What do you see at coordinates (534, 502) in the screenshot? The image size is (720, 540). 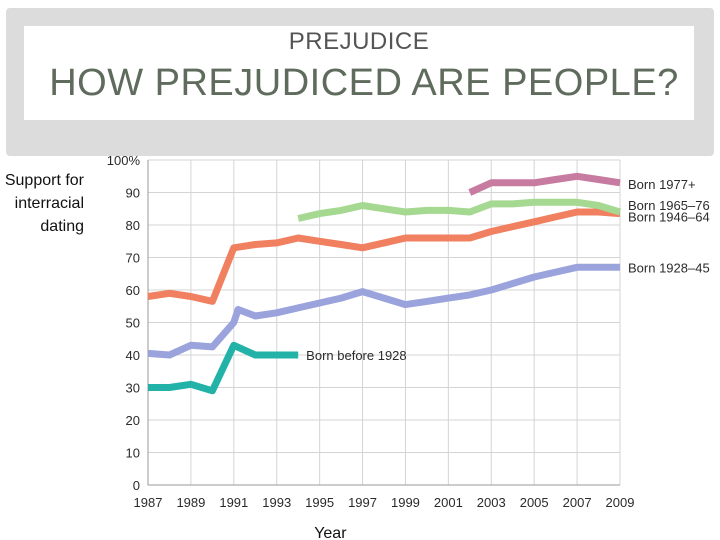 I see `x-tick-label: 2005` at bounding box center [534, 502].